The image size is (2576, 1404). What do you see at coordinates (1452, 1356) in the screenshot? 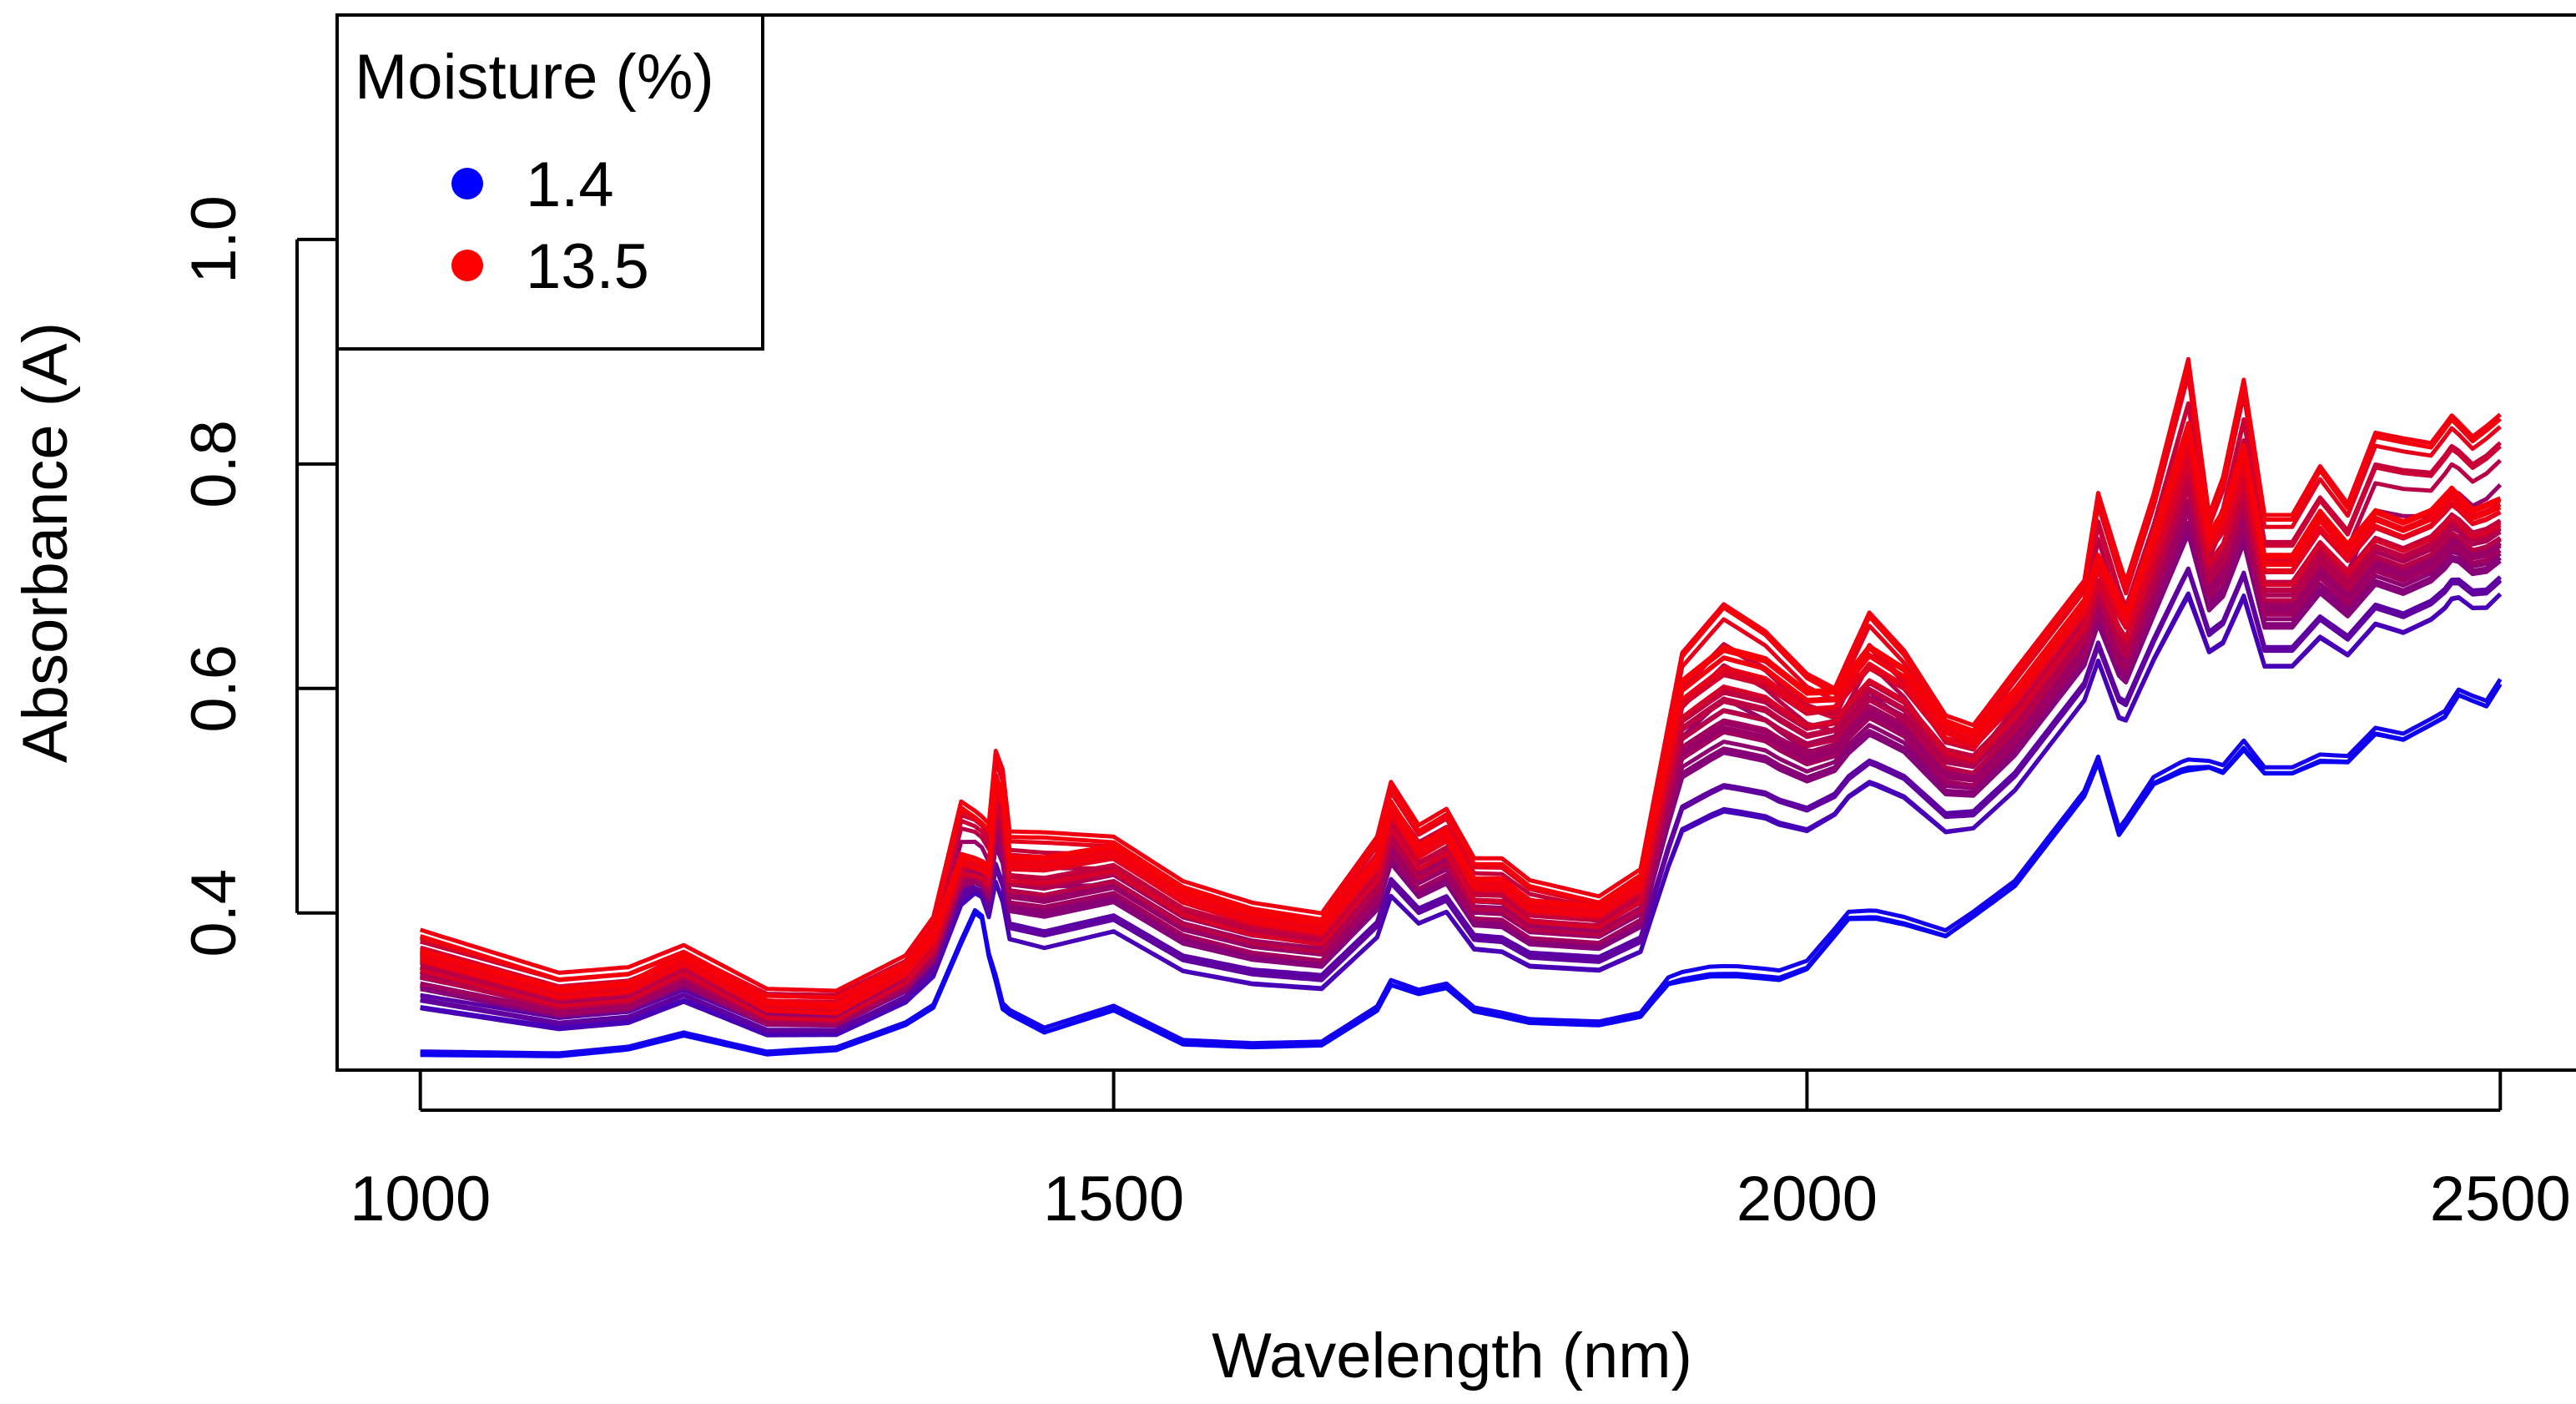
I see `x-axis-label: Wavelength (nm)` at bounding box center [1452, 1356].